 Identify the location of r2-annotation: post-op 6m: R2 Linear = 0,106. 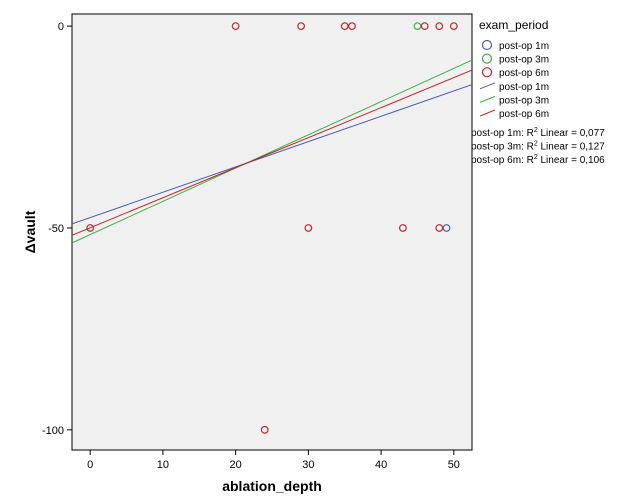
(538, 160).